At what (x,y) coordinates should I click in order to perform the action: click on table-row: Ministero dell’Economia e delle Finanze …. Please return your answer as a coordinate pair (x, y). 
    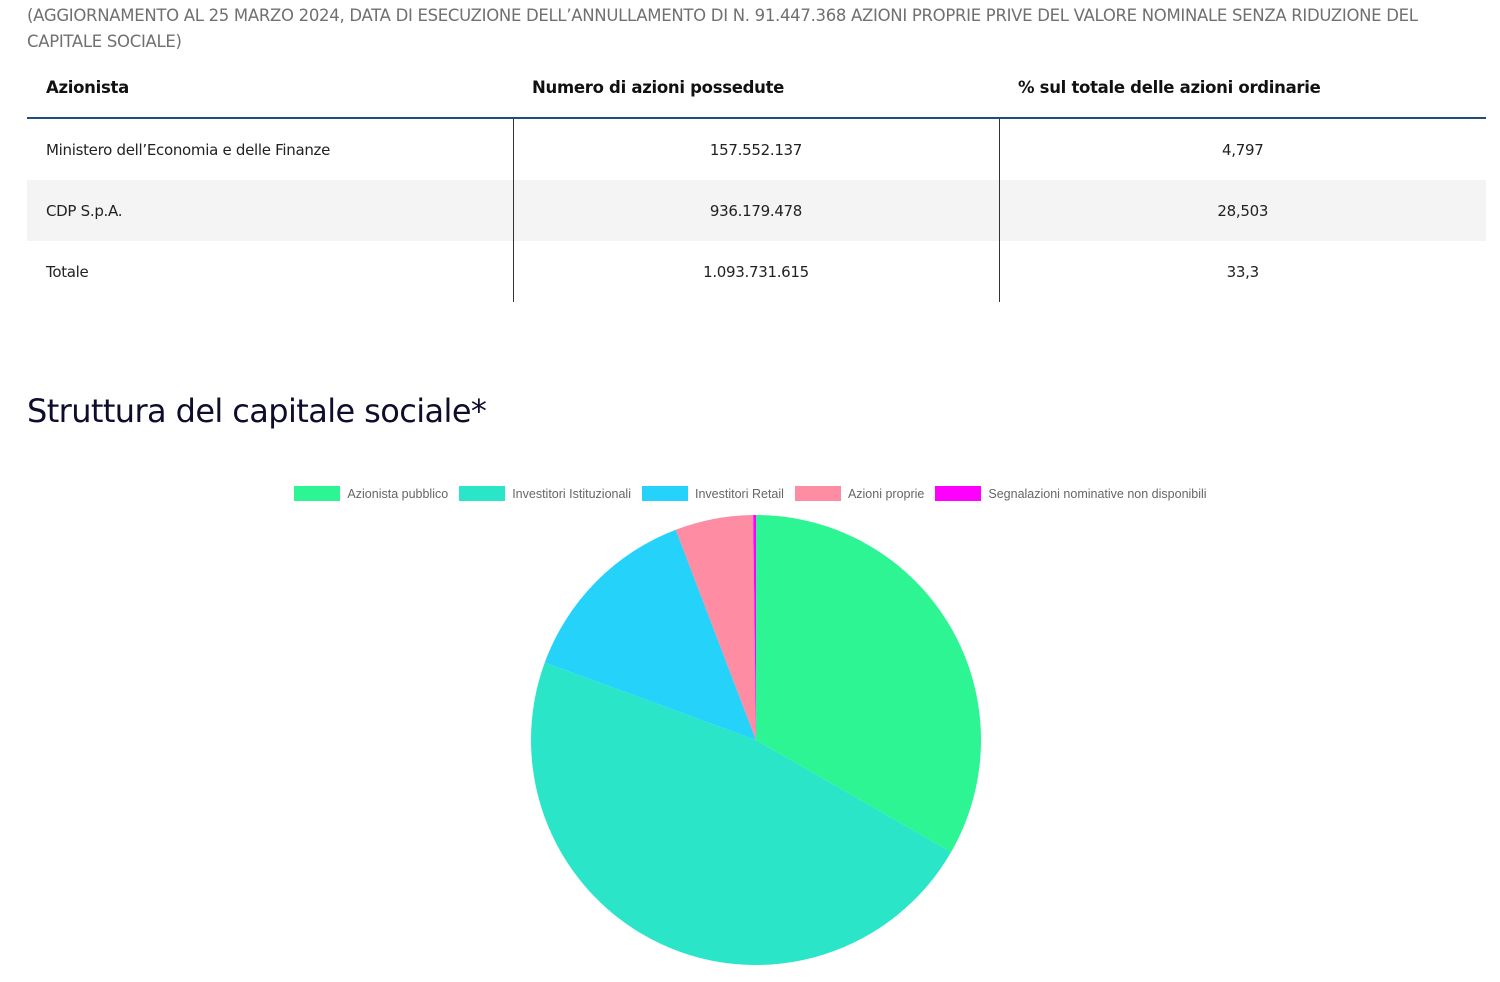
    Looking at the image, I should click on (756, 149).